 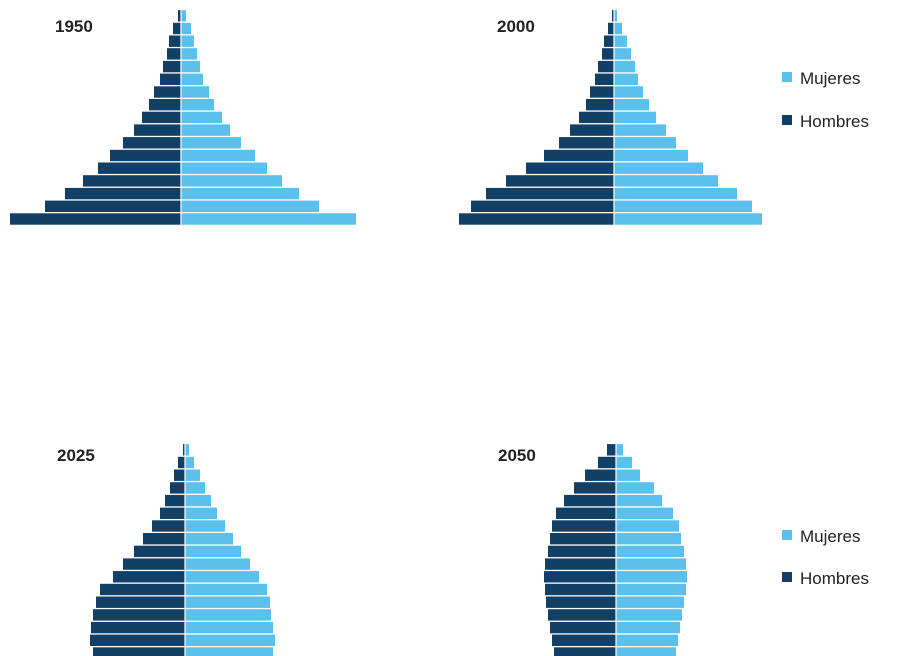 I want to click on pyramid-2000, so click(x=610, y=118).